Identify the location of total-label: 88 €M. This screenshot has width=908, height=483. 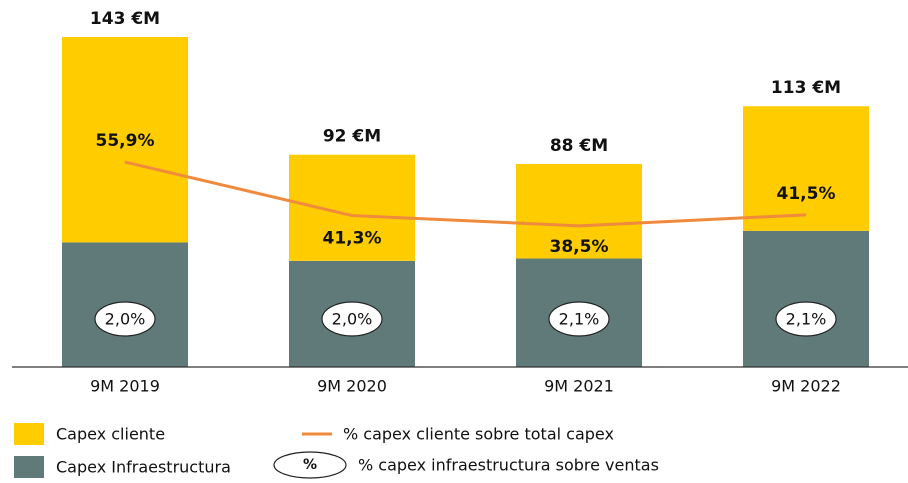
(579, 146).